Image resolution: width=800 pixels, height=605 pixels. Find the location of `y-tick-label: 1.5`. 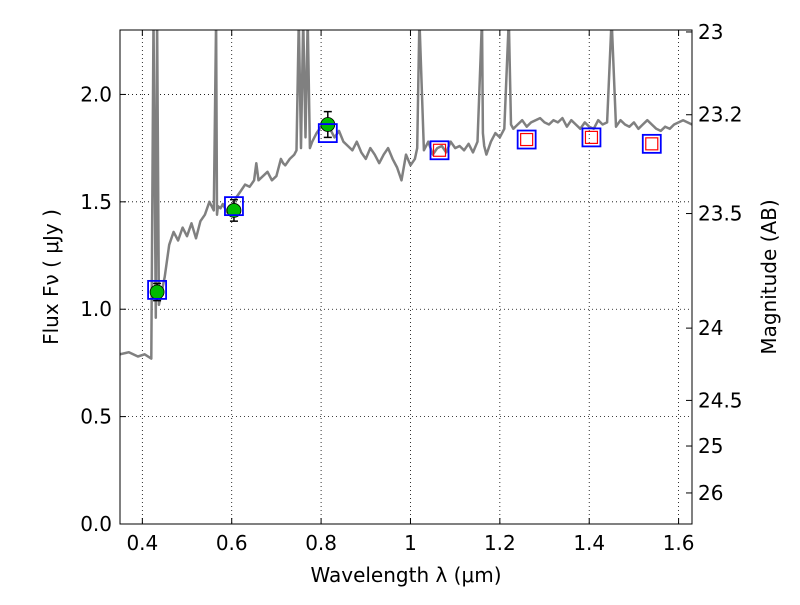

y-tick-label: 1.5 is located at coordinates (96, 202).